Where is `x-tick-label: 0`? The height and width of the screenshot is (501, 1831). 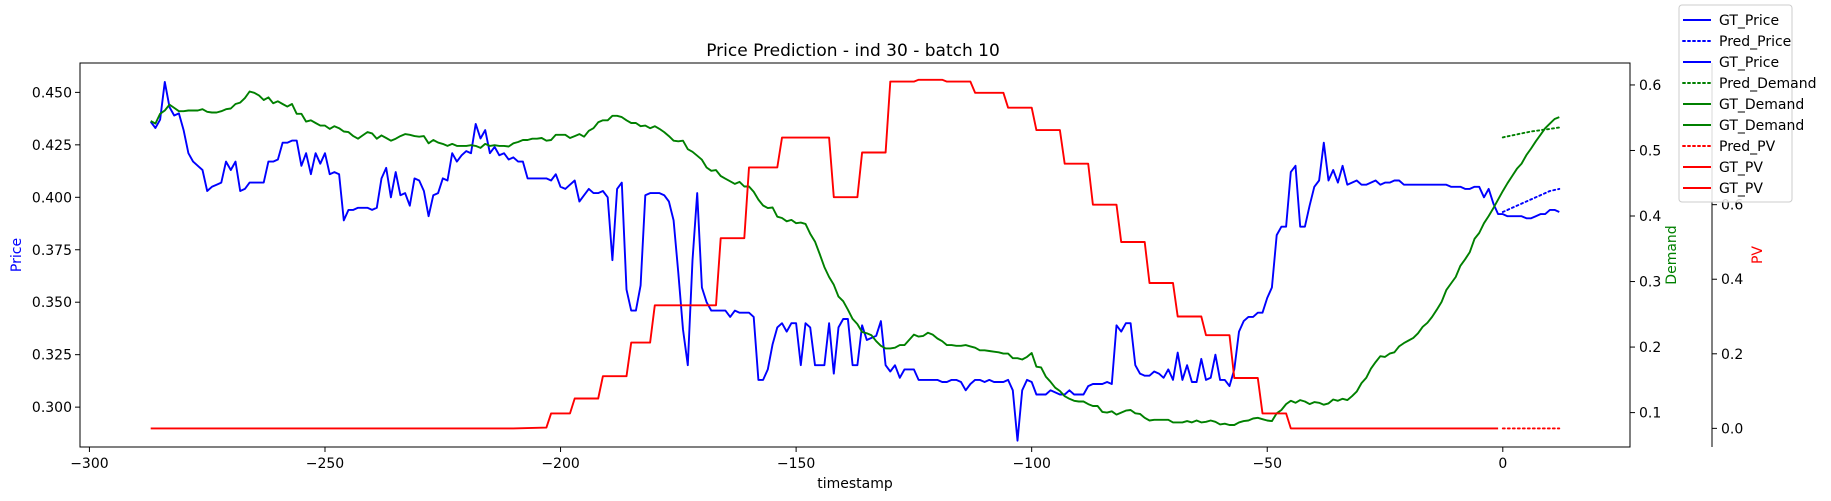
x-tick-label: 0 is located at coordinates (1502, 464).